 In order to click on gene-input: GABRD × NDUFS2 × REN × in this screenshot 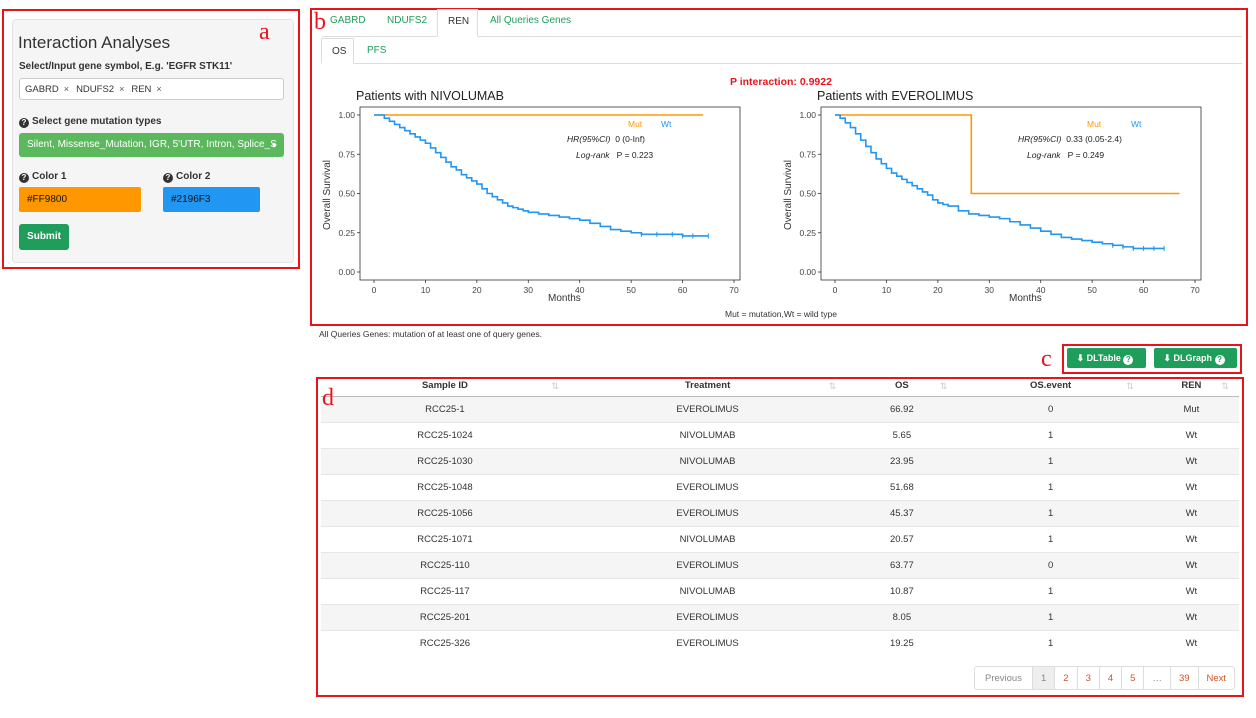, I will do `click(151, 89)`.